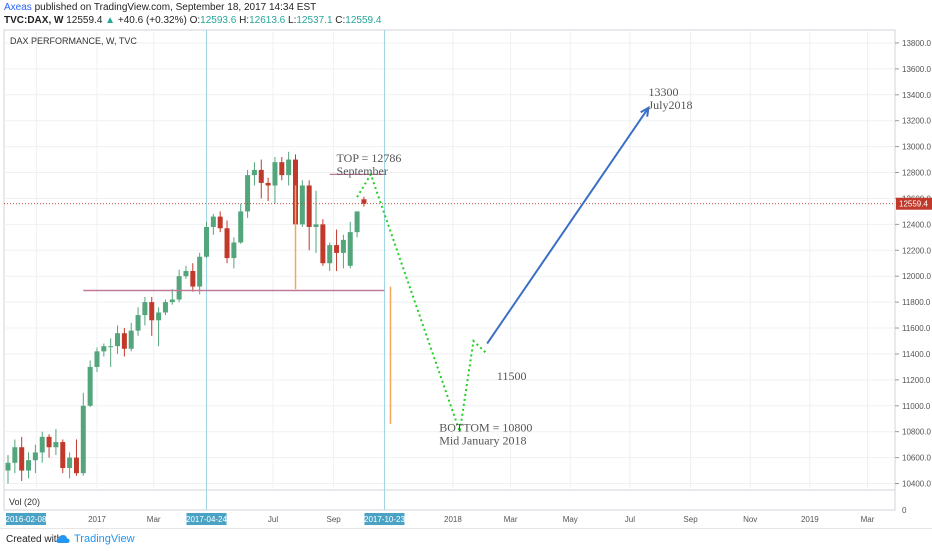  I want to click on x-tick-label: 2018, so click(453, 519).